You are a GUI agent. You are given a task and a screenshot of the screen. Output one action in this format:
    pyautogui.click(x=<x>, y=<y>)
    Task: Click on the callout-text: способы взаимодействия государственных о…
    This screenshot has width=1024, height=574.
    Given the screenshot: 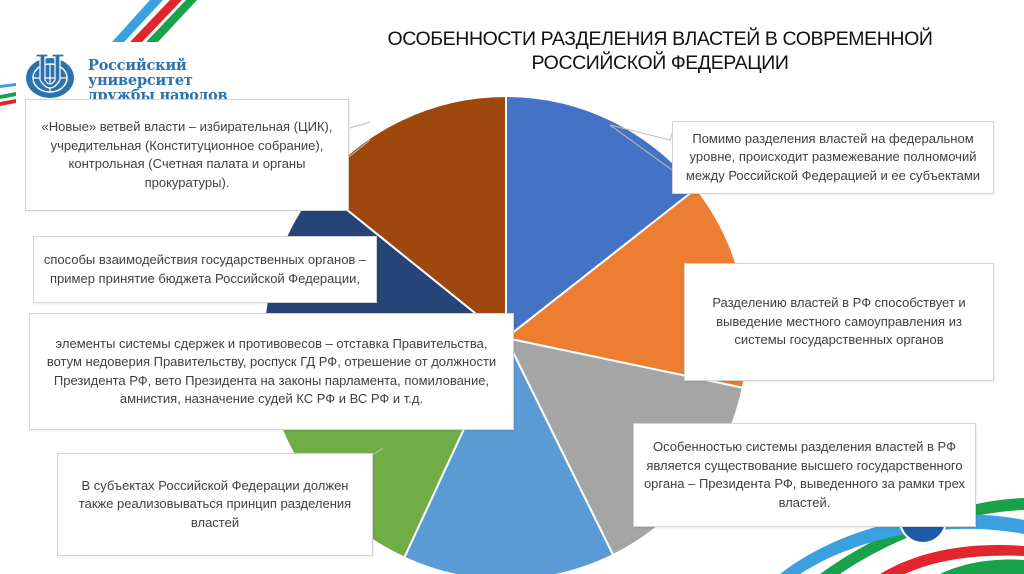 What is the action you would take?
    pyautogui.click(x=205, y=269)
    